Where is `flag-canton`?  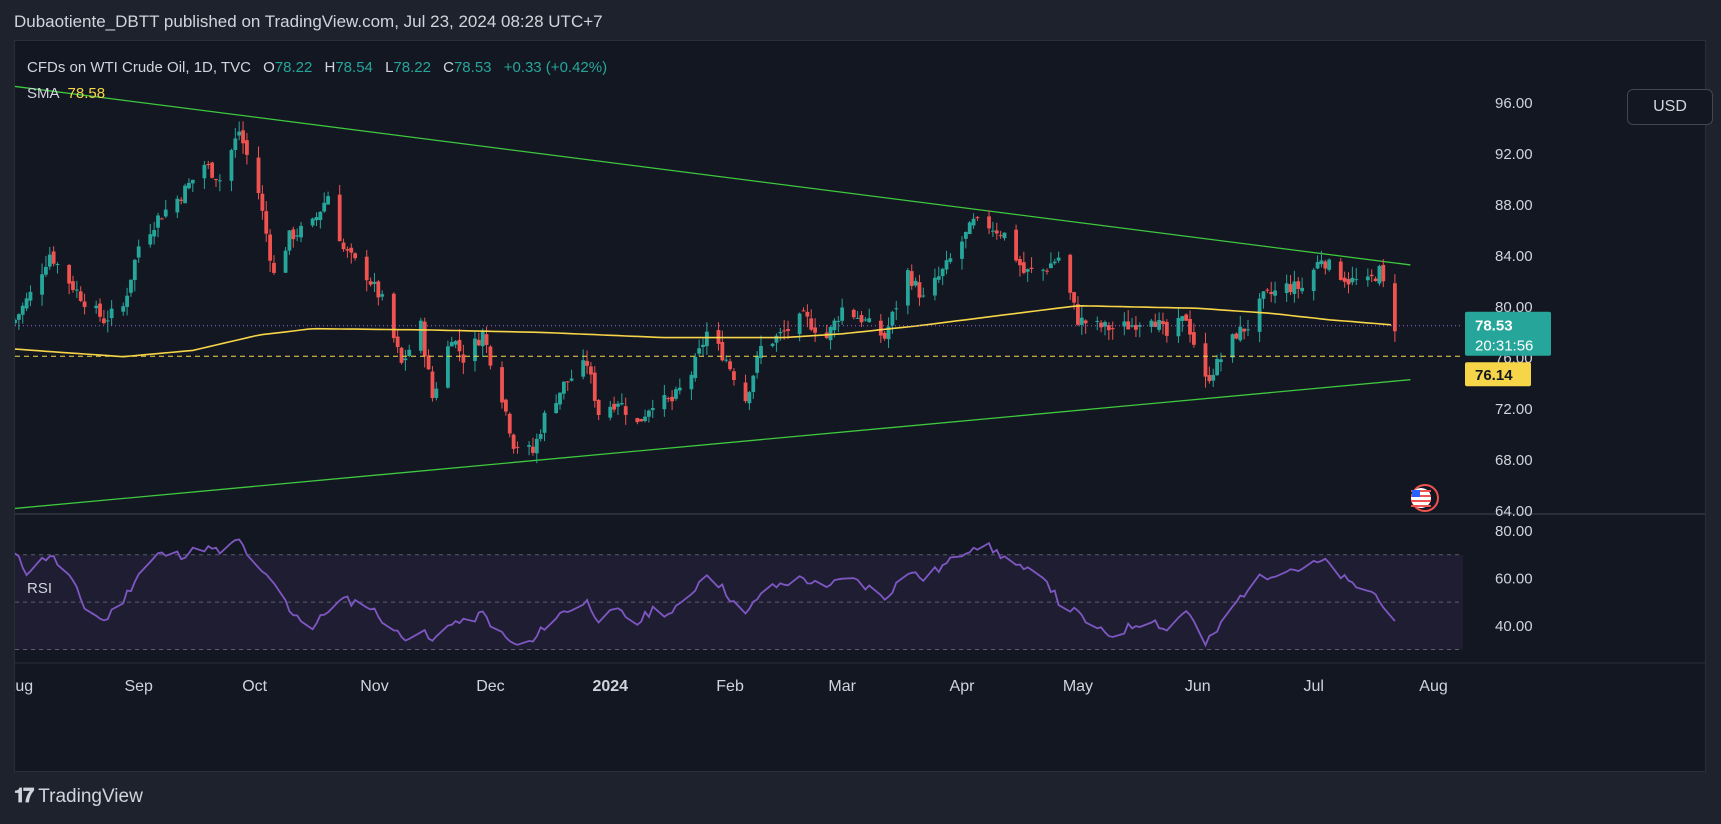 flag-canton is located at coordinates (1416, 493).